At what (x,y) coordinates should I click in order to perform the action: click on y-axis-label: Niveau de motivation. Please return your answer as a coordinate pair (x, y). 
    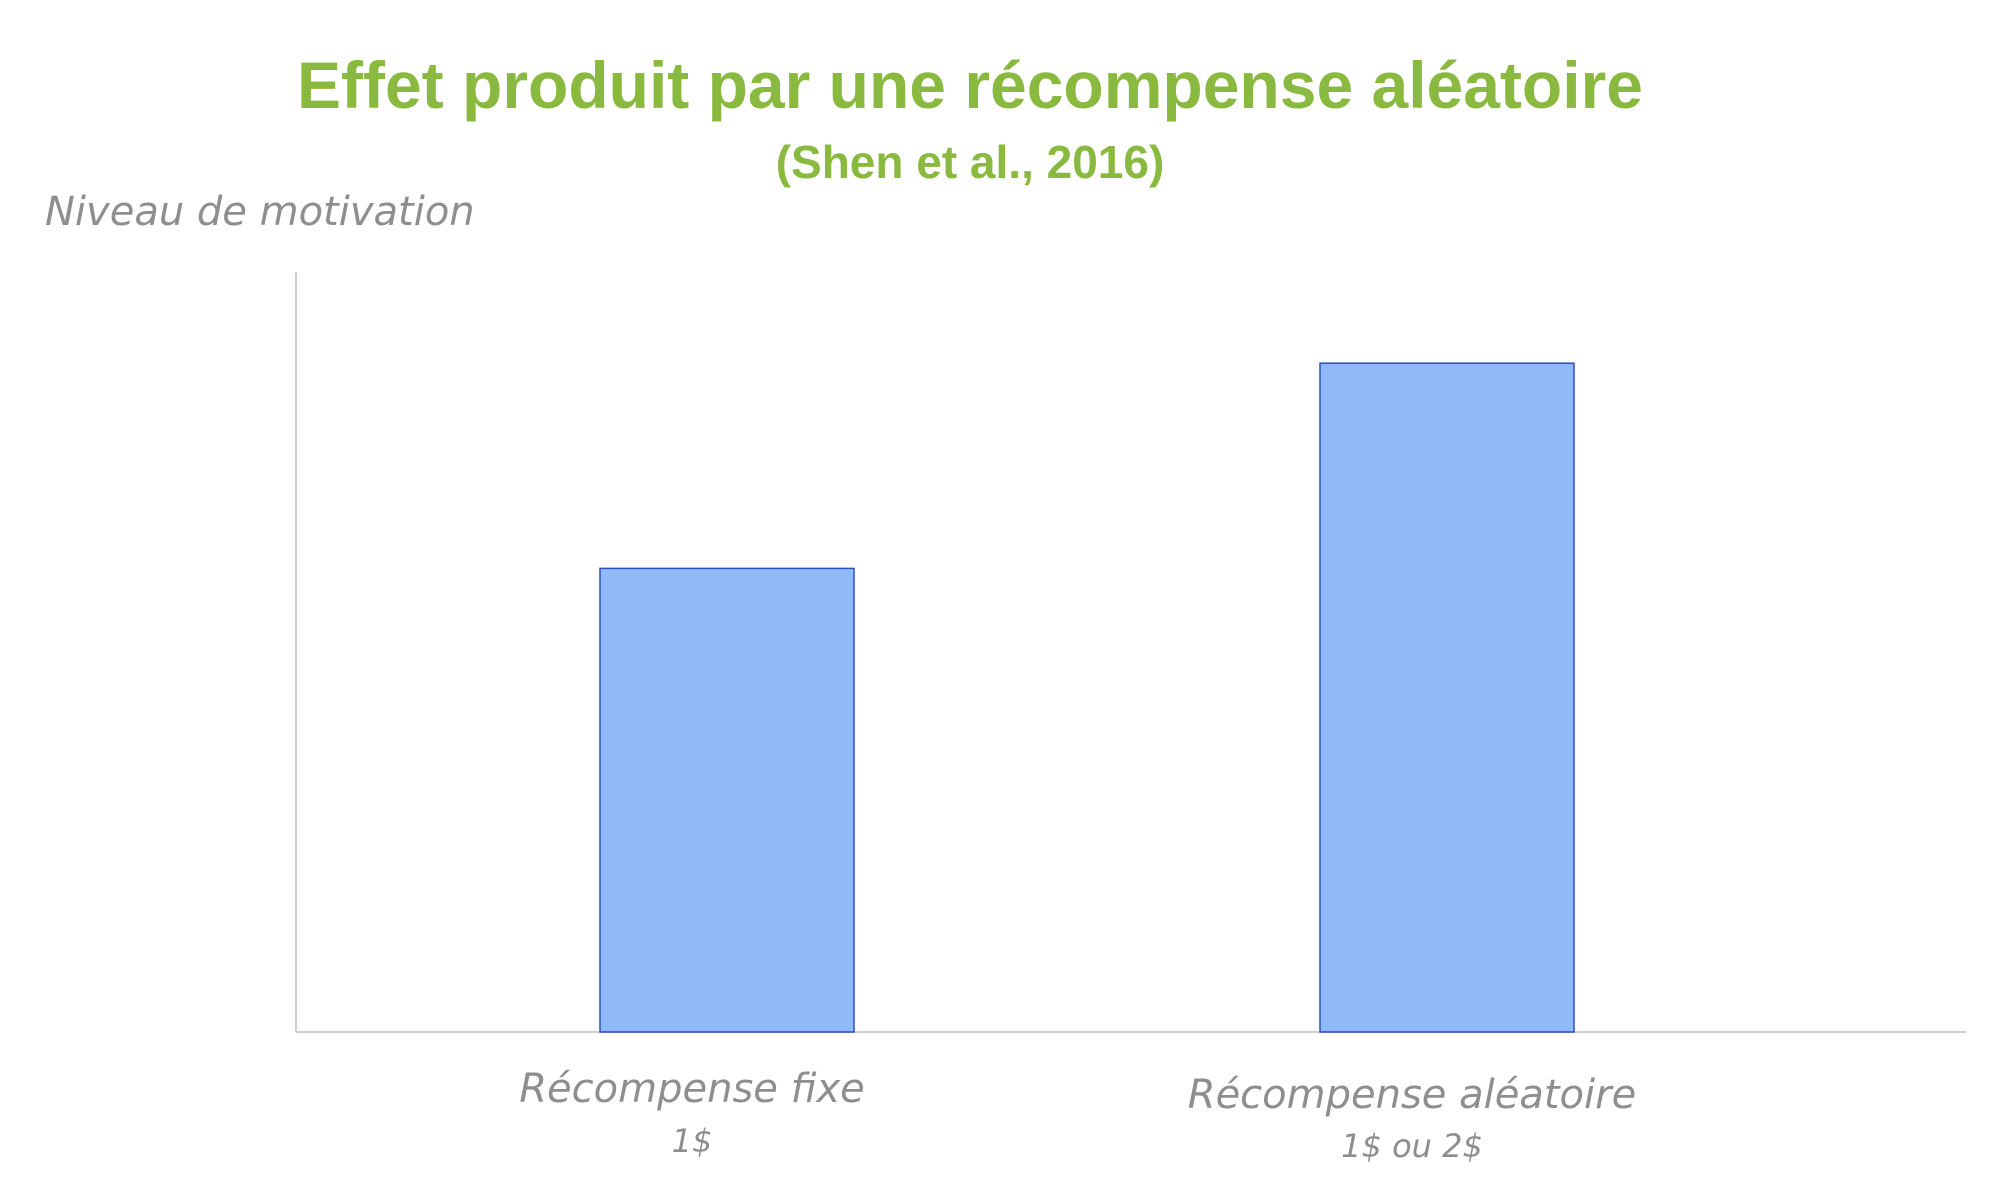
    Looking at the image, I should click on (260, 212).